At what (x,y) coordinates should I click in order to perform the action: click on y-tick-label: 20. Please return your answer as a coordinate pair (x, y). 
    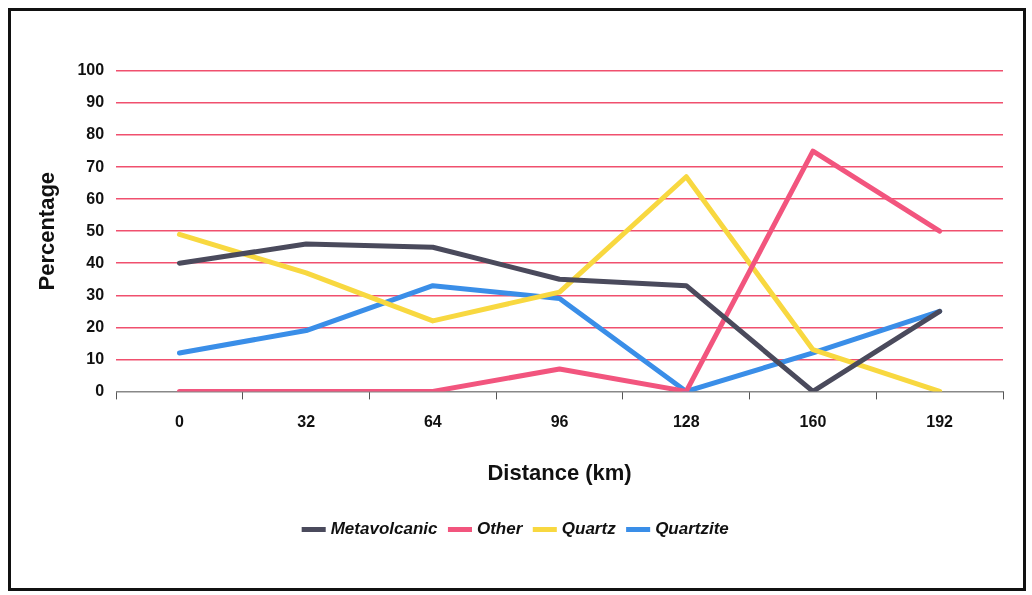
    Looking at the image, I should click on (95, 326).